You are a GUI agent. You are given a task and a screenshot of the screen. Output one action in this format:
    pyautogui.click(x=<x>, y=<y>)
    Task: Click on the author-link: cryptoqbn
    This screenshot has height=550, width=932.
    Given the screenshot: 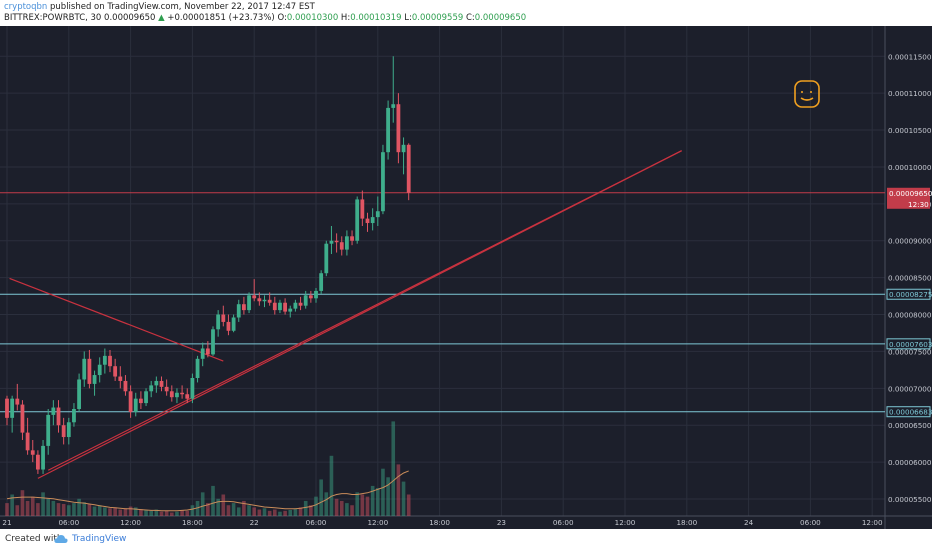 What is the action you would take?
    pyautogui.click(x=26, y=7)
    